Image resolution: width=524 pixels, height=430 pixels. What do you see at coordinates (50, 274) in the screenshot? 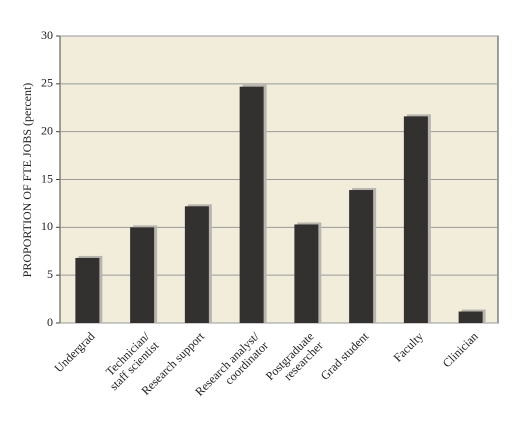
I see `y-tick-label: 5` at bounding box center [50, 274].